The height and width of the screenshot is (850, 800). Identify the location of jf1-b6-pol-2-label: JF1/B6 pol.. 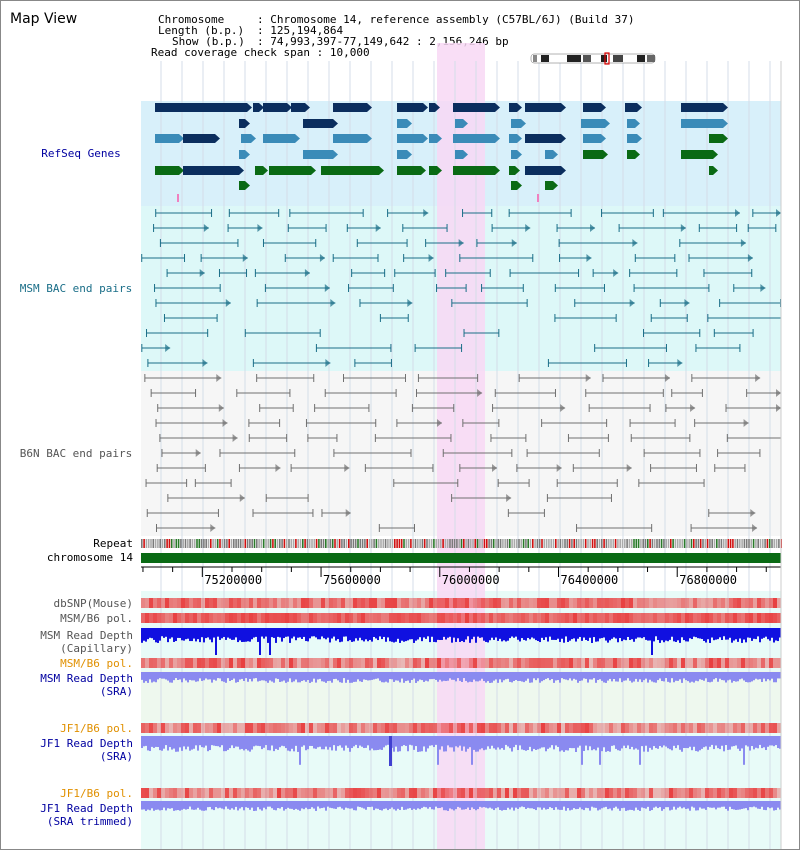
(96, 793).